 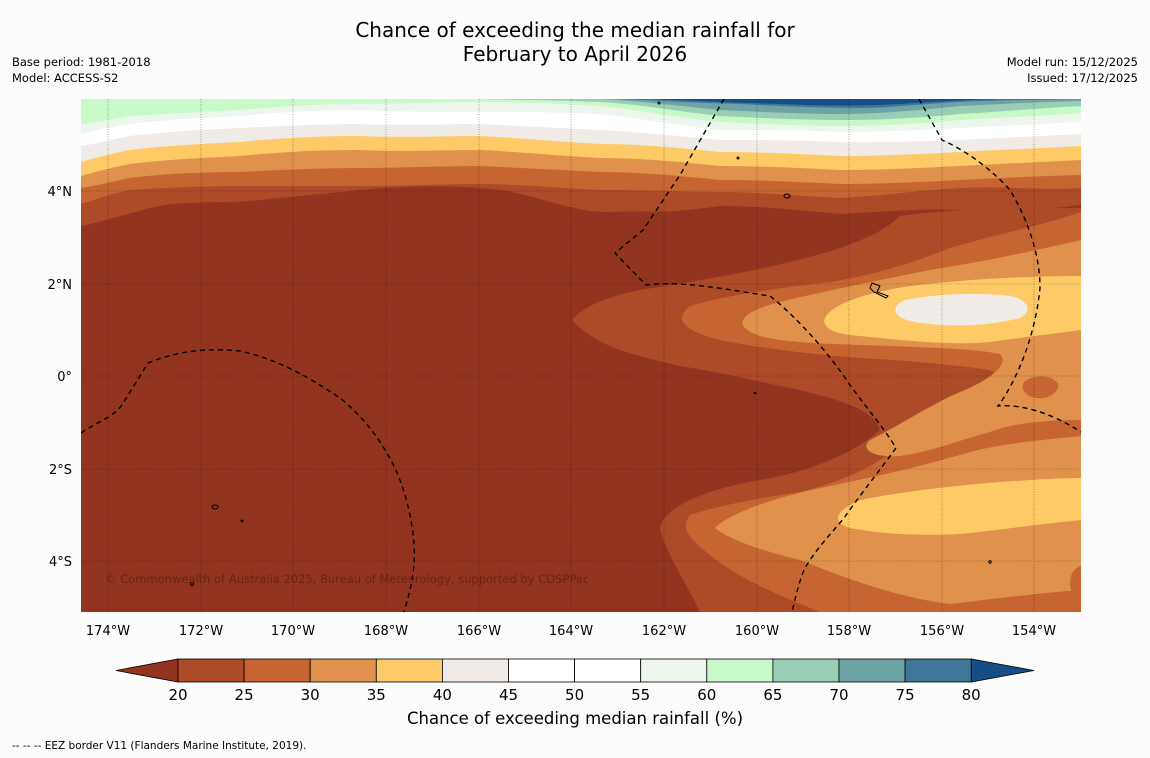 I want to click on colorbar: 20 25 30 35 40 45 50 55 60 65 70 75 80, so click(x=575, y=681).